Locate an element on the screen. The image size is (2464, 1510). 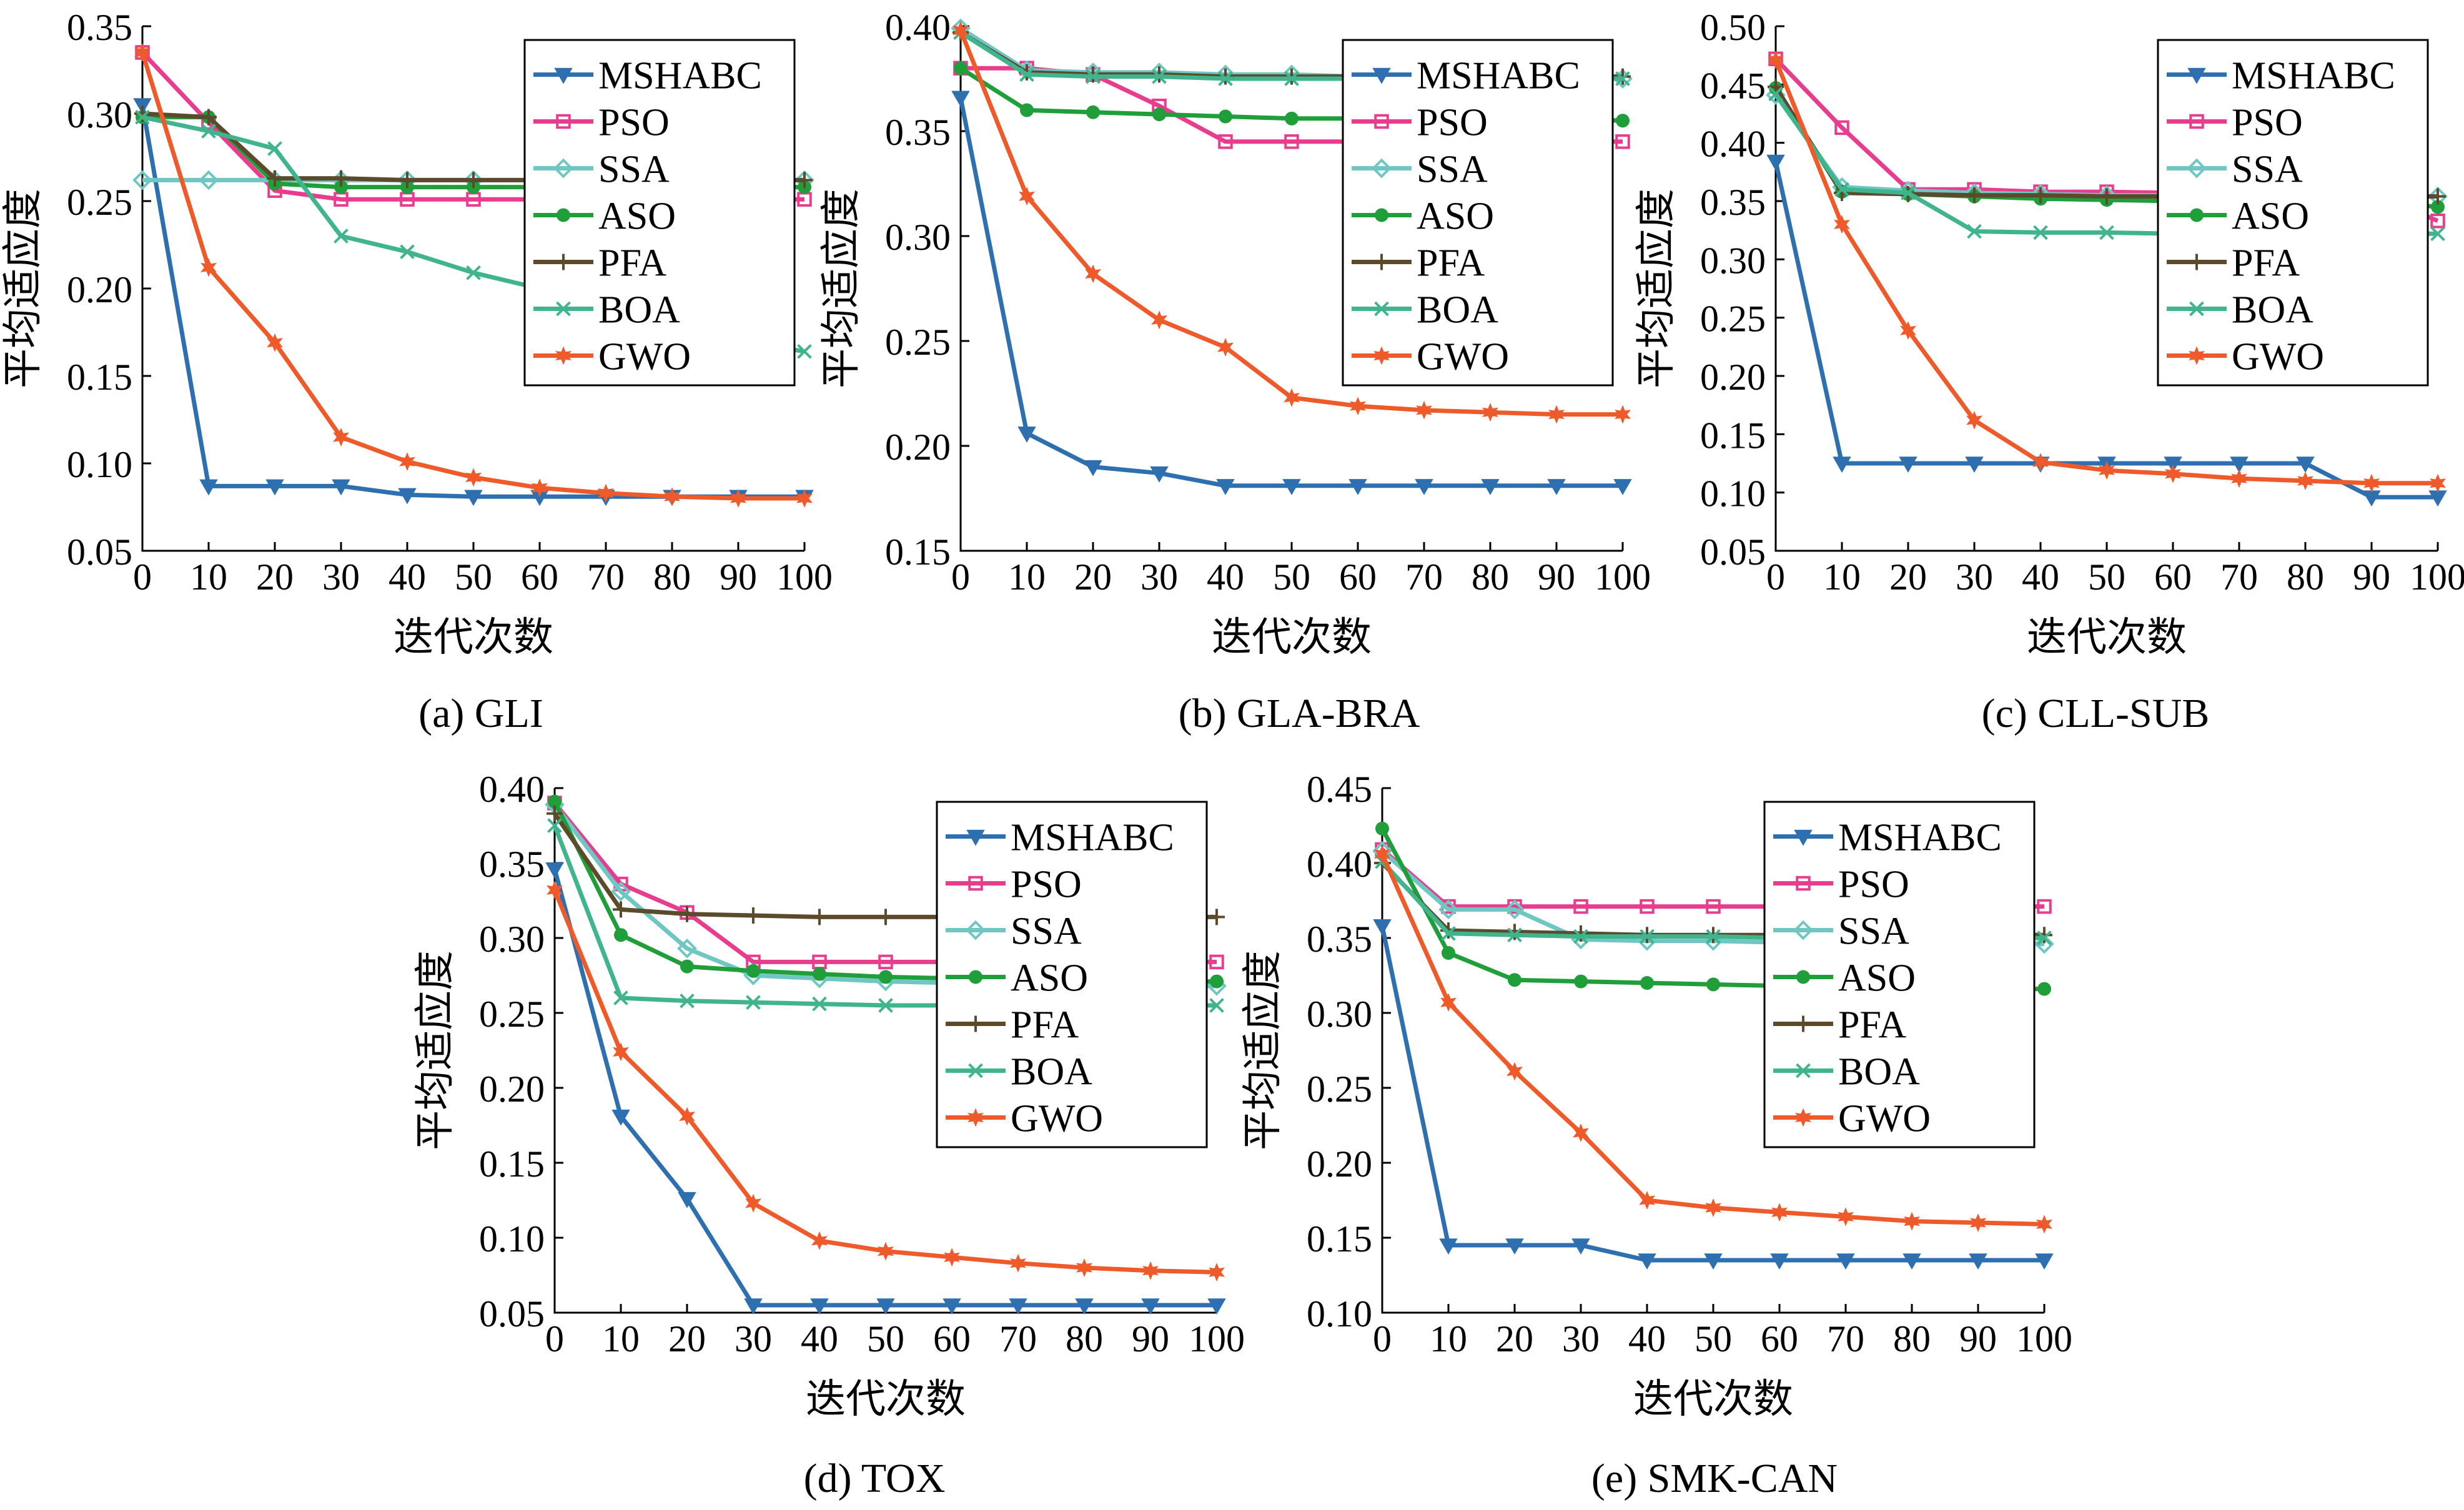
y-tick-label: 0.15 is located at coordinates (512, 1164).